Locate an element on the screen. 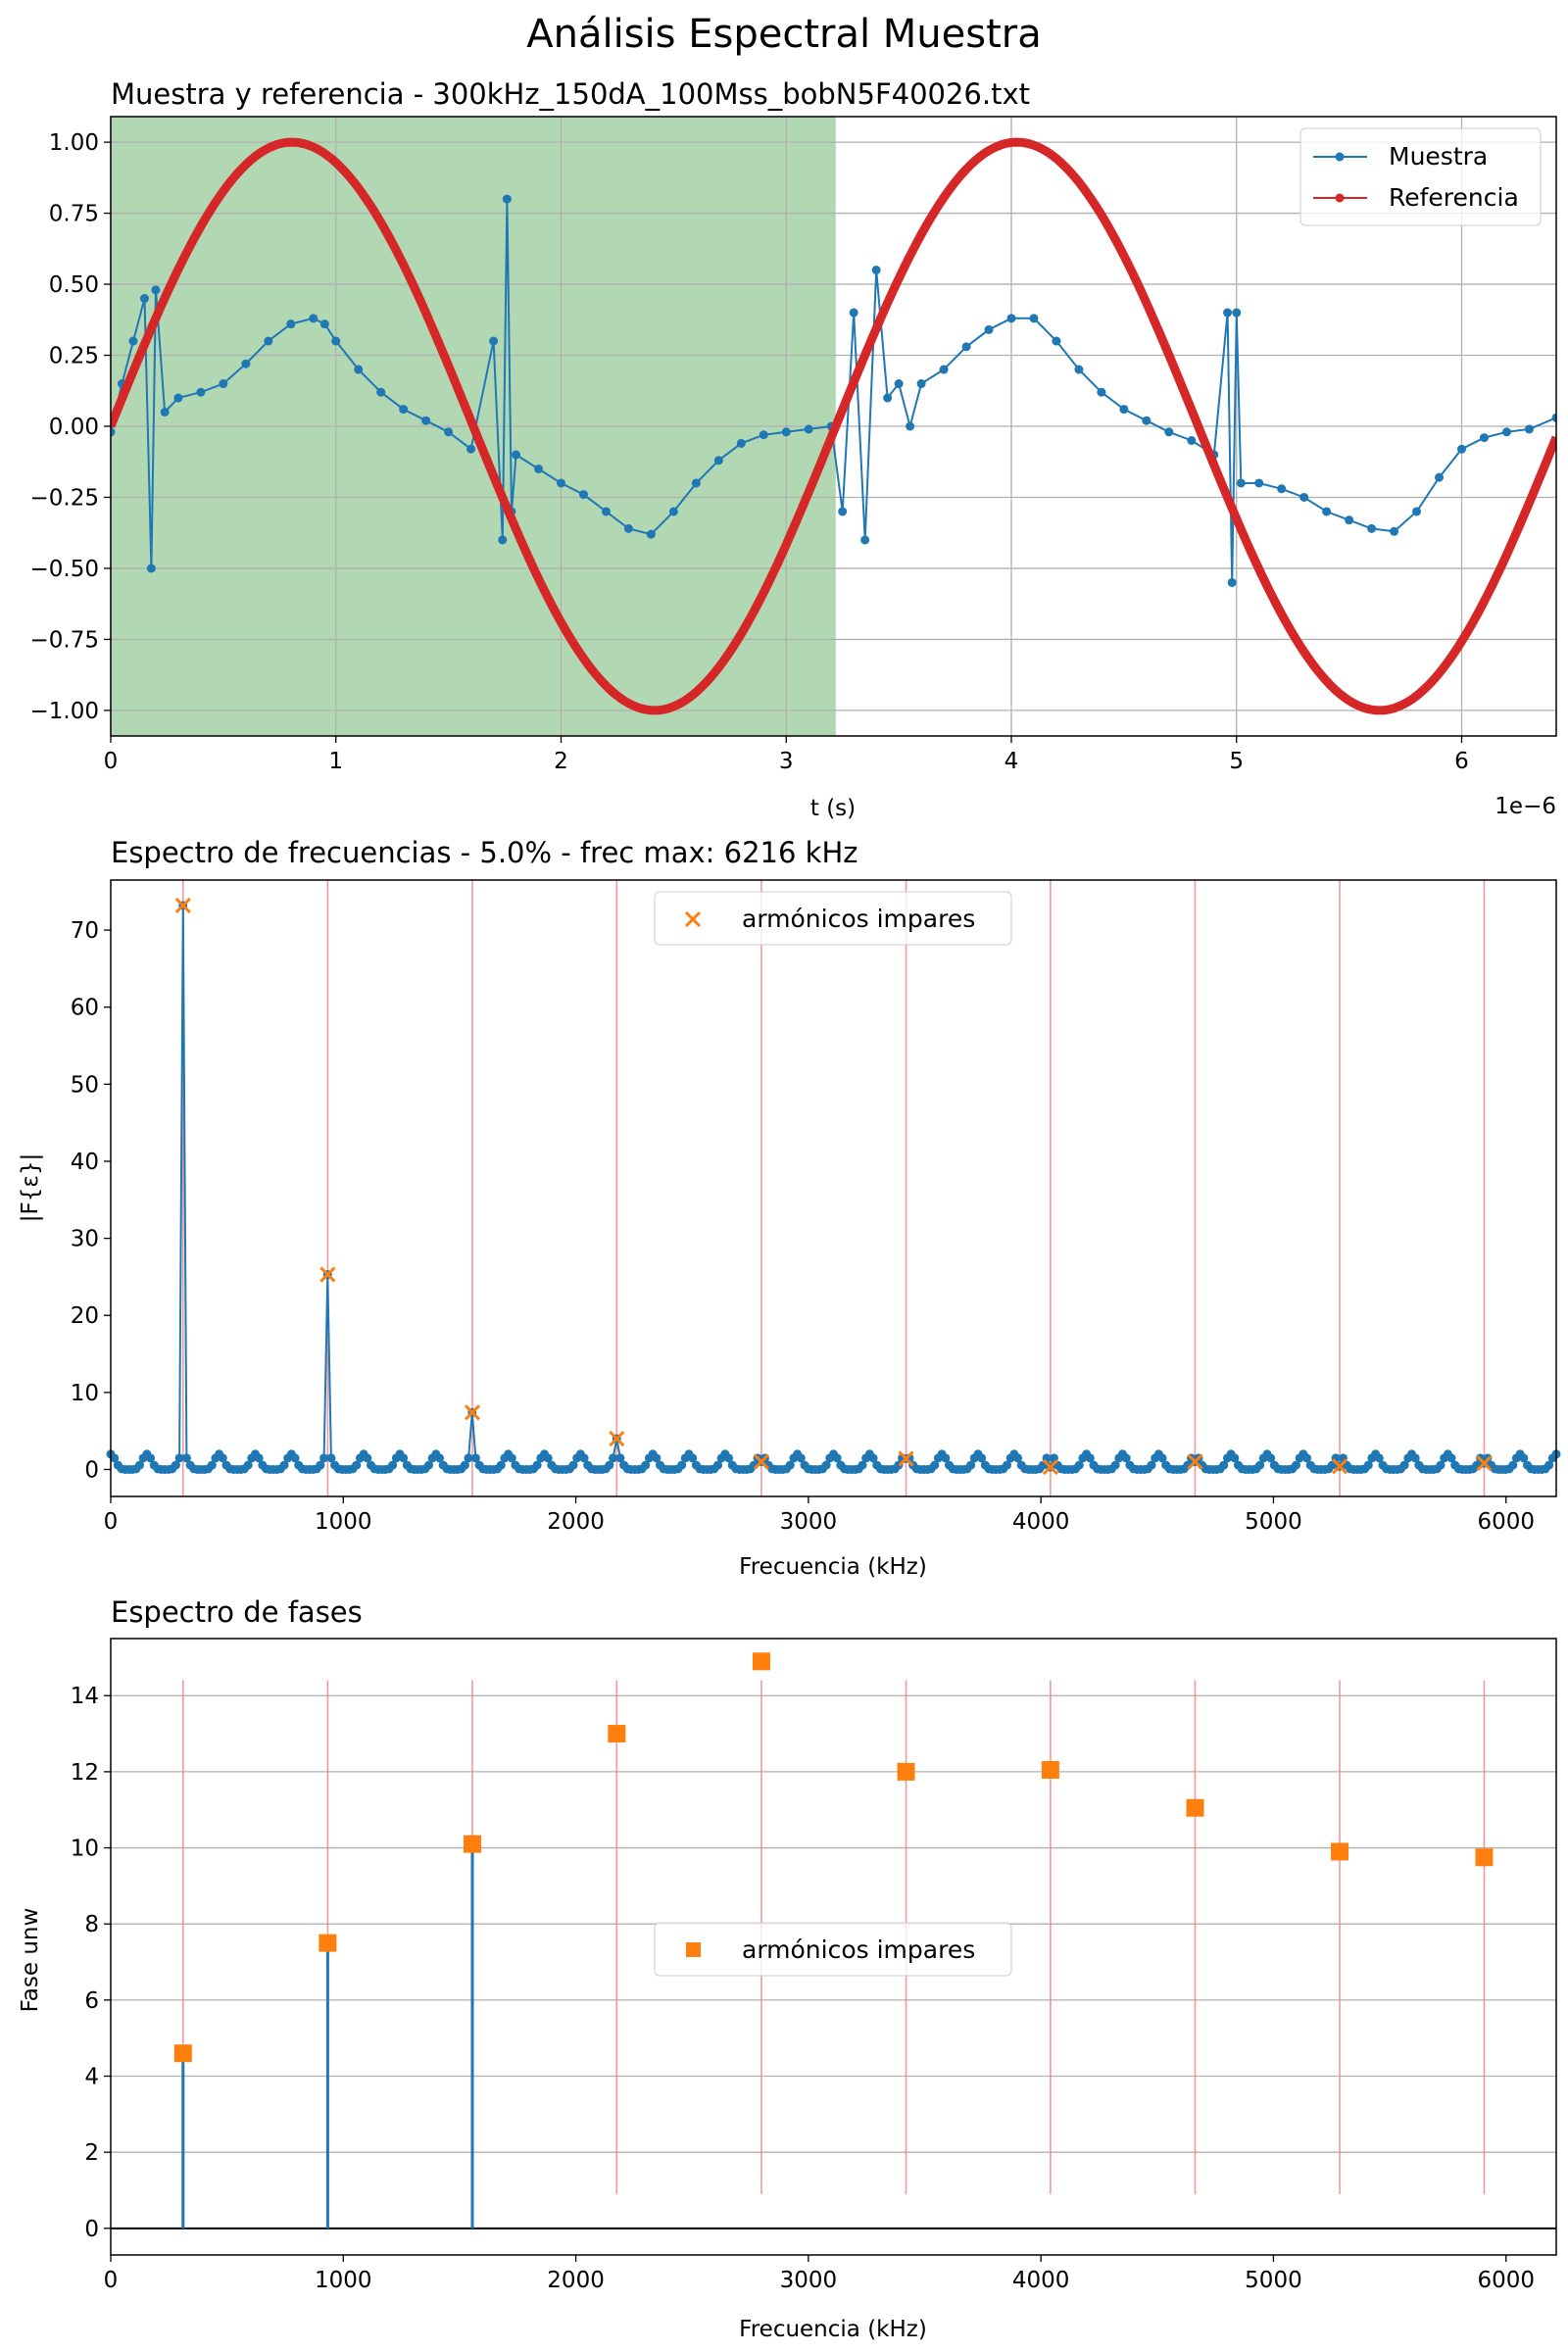 This screenshot has width=1568, height=2352. spectrum-legend-label: armónicos impares is located at coordinates (858, 919).